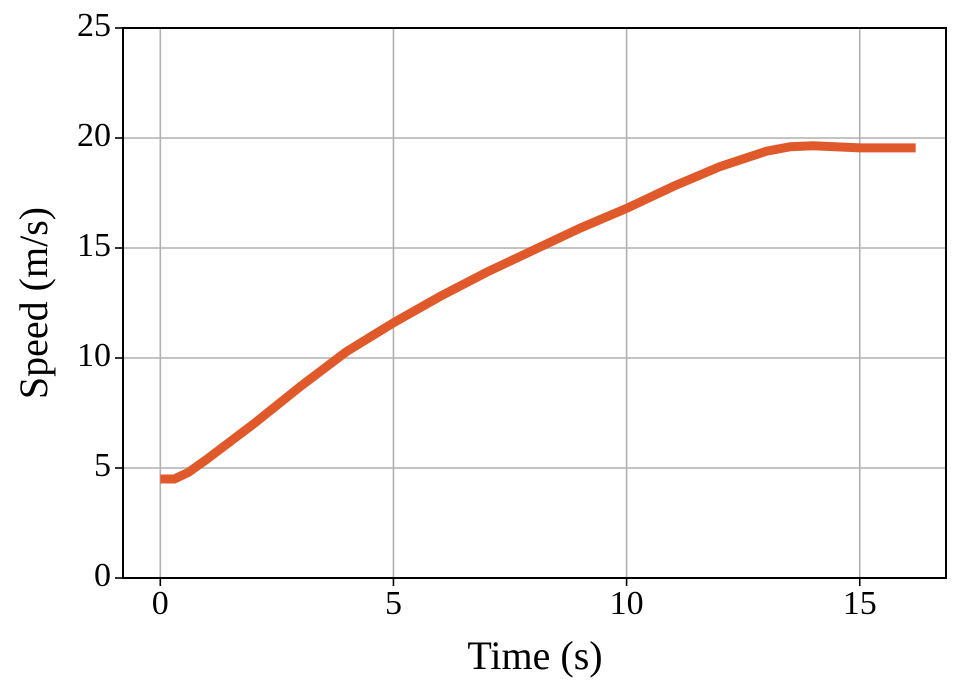 The height and width of the screenshot is (699, 960). Describe the element at coordinates (33, 303) in the screenshot. I see `y-axis-label: Speed (m/s)` at that location.